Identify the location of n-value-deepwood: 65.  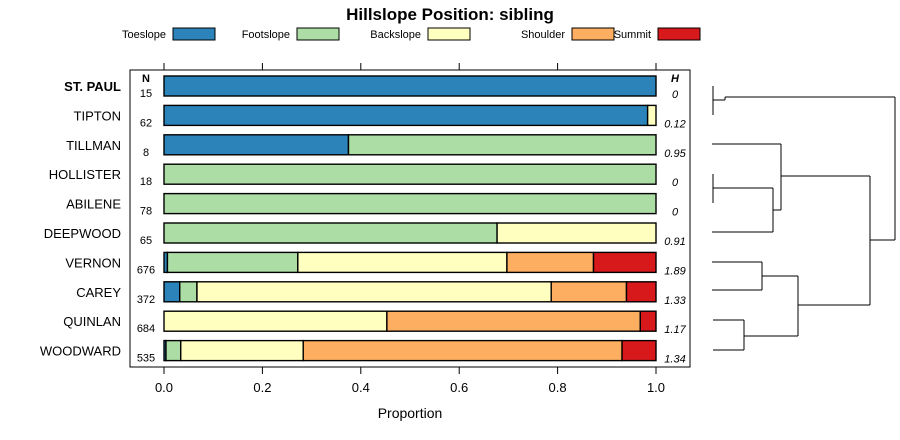
(146, 241).